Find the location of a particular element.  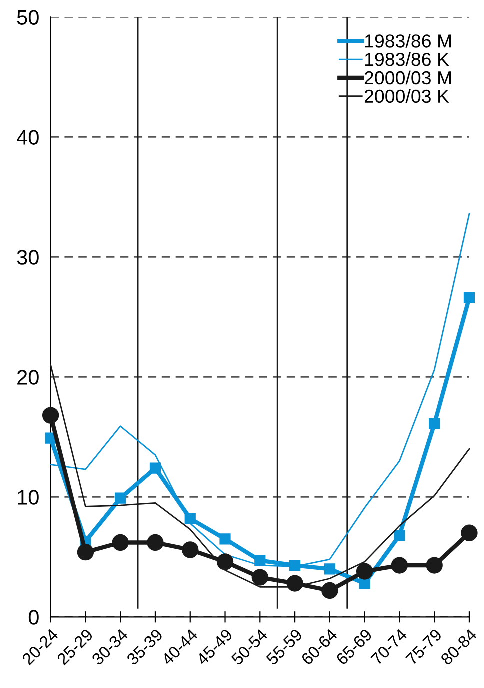

legend-label: 2000/03 M is located at coordinates (408, 77).